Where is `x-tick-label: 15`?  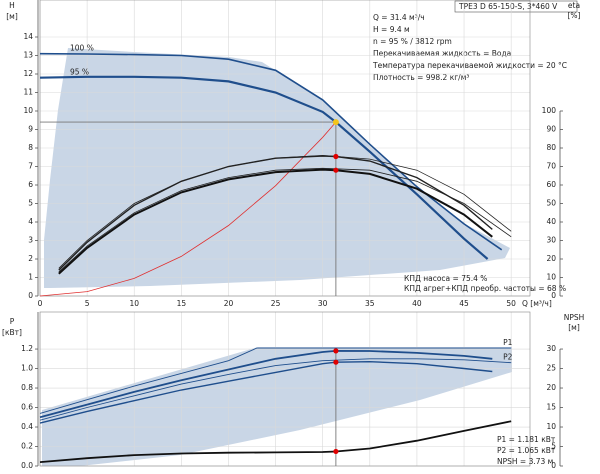
x-tick-label: 15 is located at coordinates (182, 303).